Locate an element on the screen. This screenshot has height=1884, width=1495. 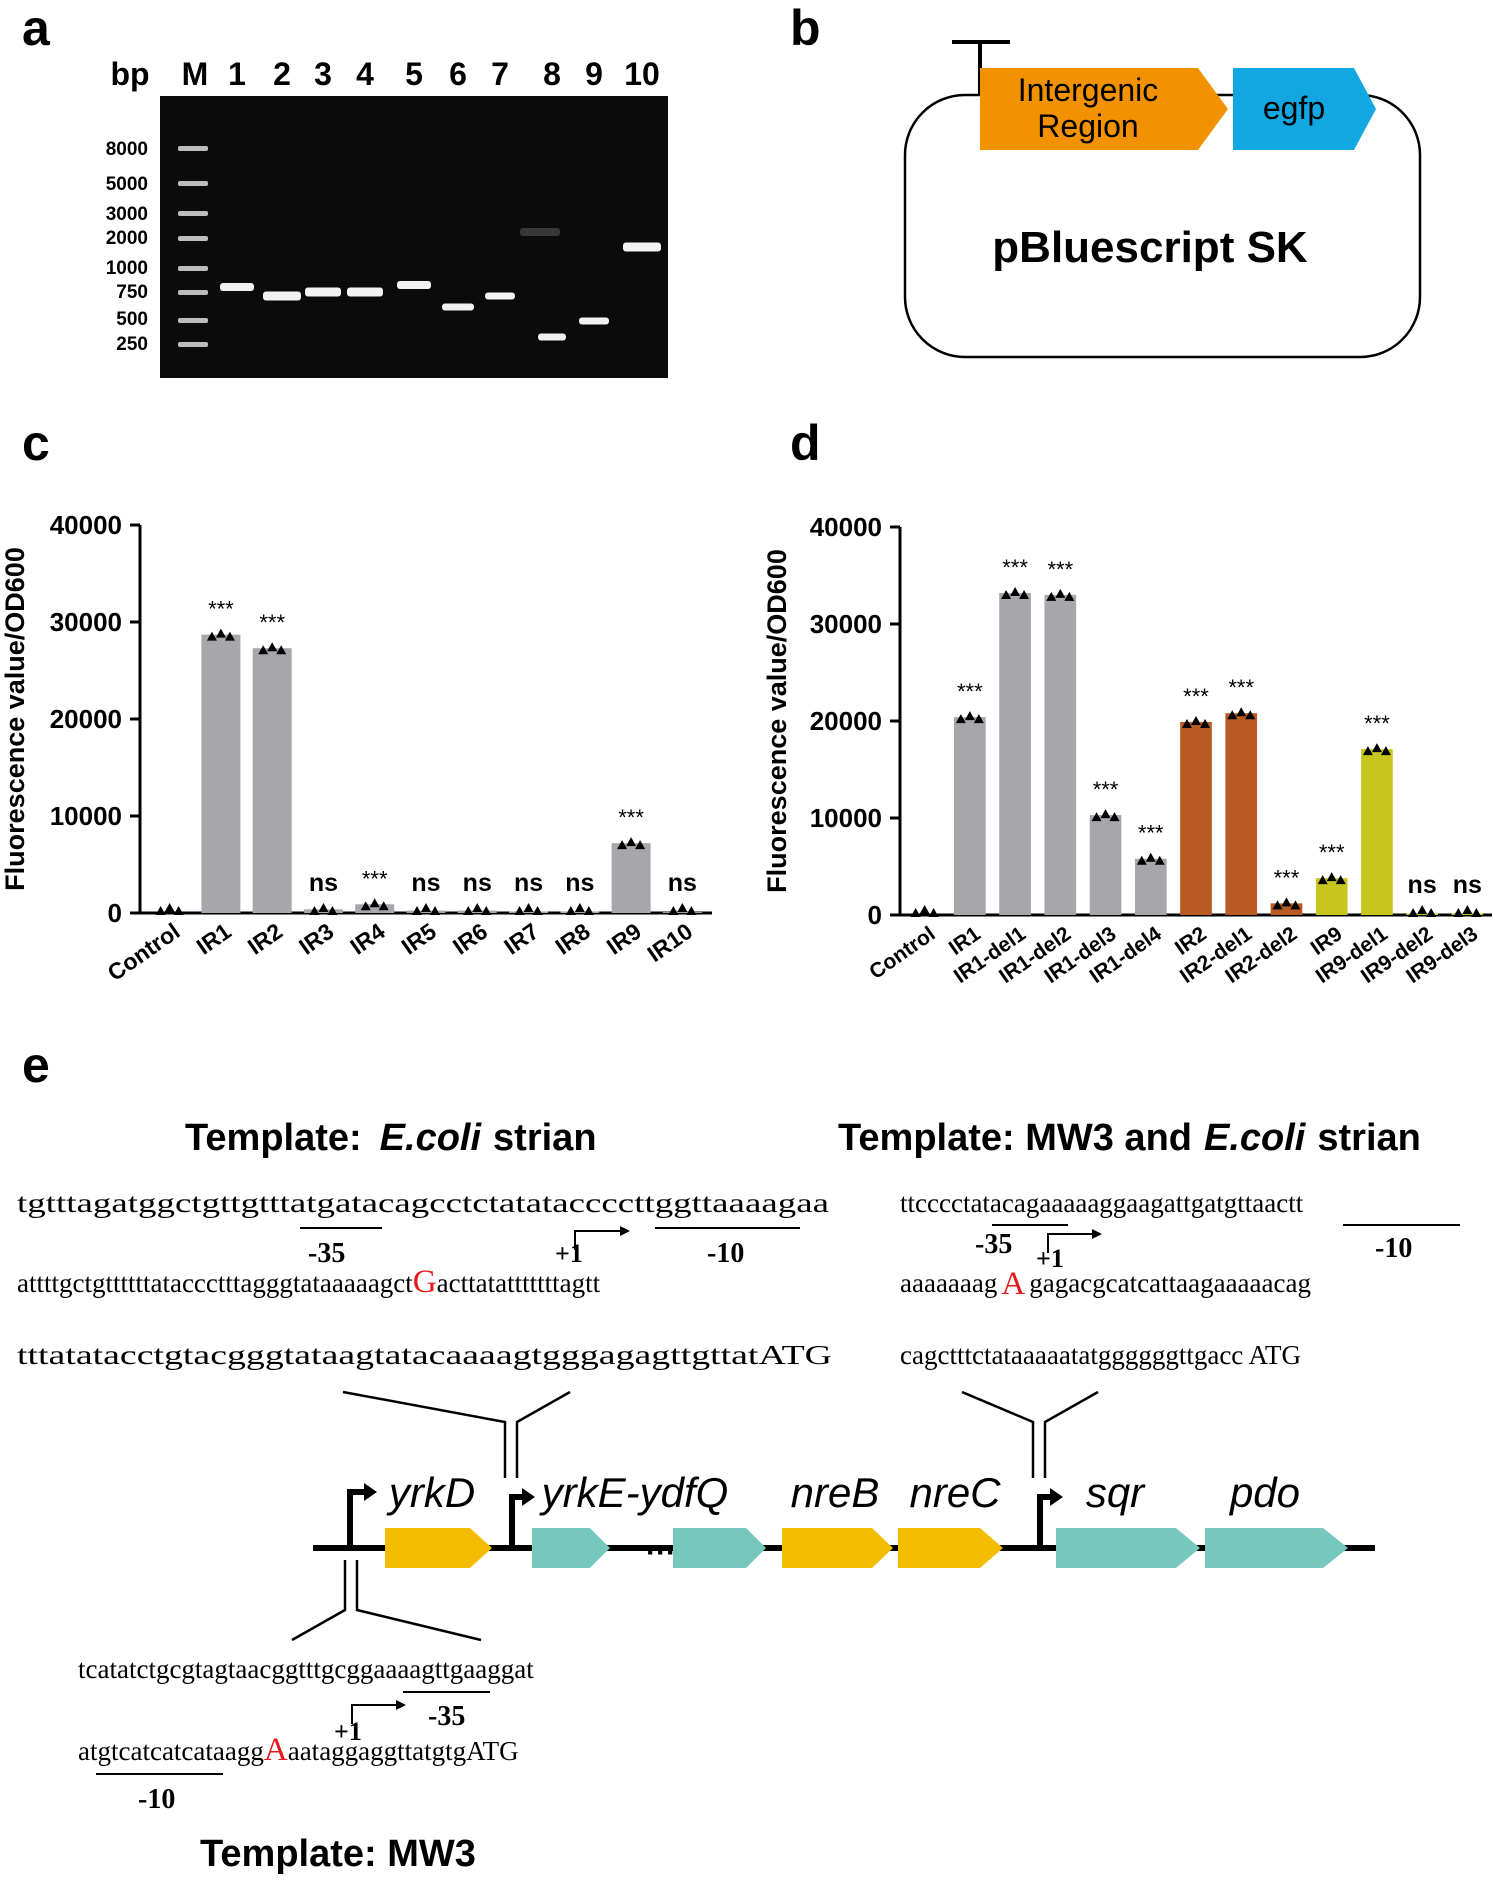
bp-label-750: 750 is located at coordinates (132, 292).